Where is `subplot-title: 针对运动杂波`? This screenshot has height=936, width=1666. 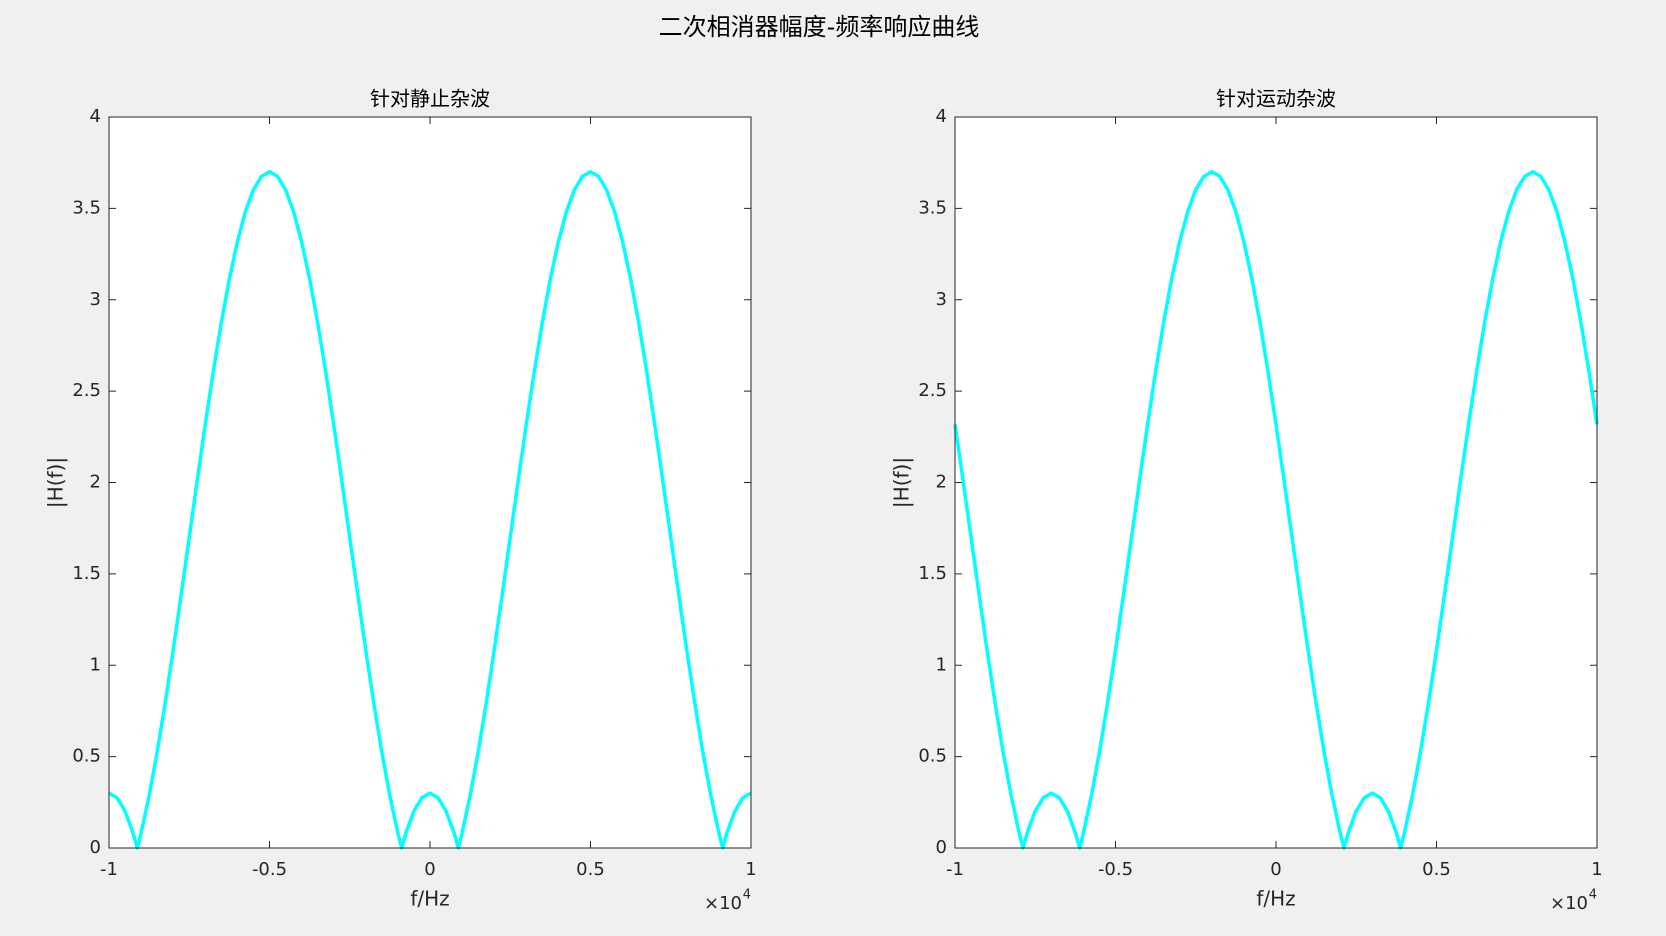
subplot-title: 针对运动杂波 is located at coordinates (1276, 99).